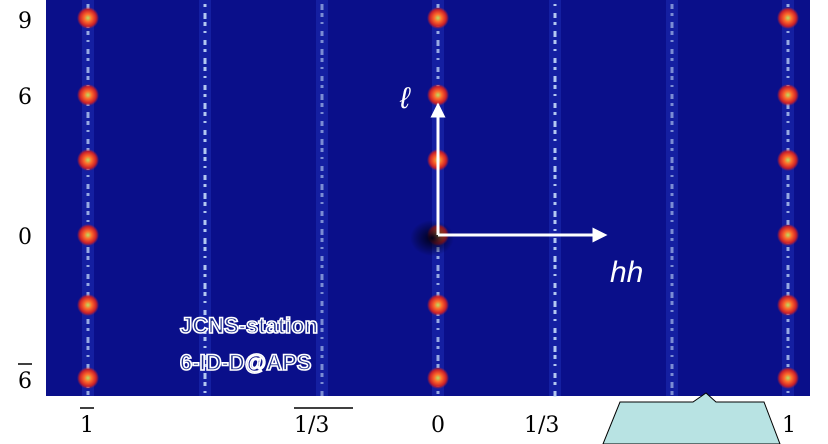 This screenshot has width=828, height=444. What do you see at coordinates (322, 198) in the screenshot?
I see `streak-glow` at bounding box center [322, 198].